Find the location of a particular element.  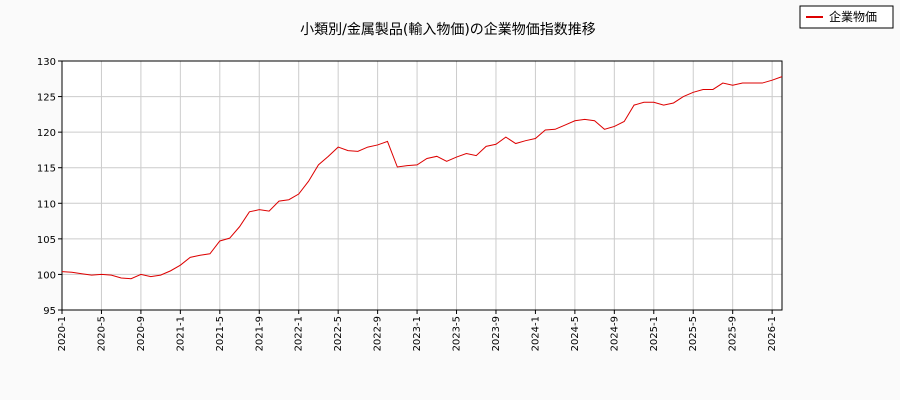

x-tick-label: 2020-5 is located at coordinates (101, 333).